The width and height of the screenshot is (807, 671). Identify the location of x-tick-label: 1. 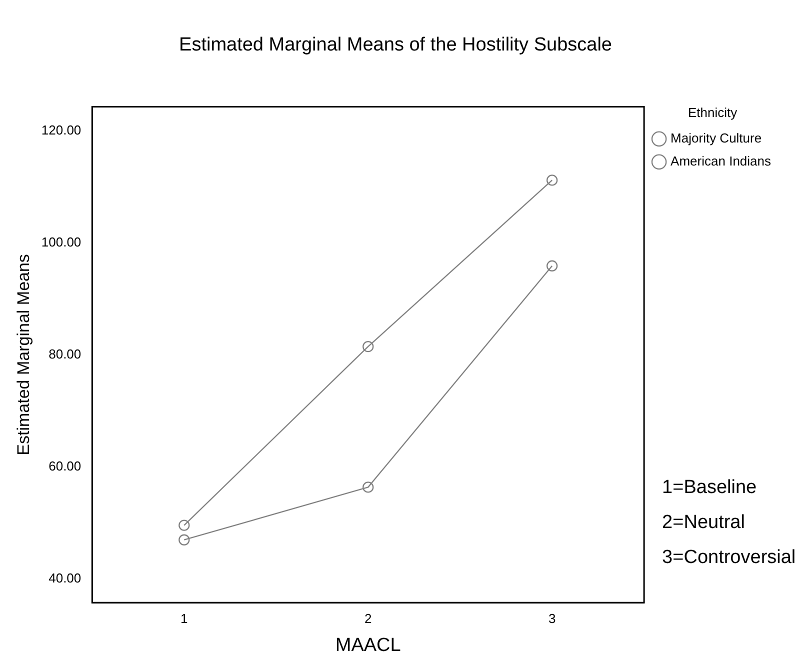
(184, 618).